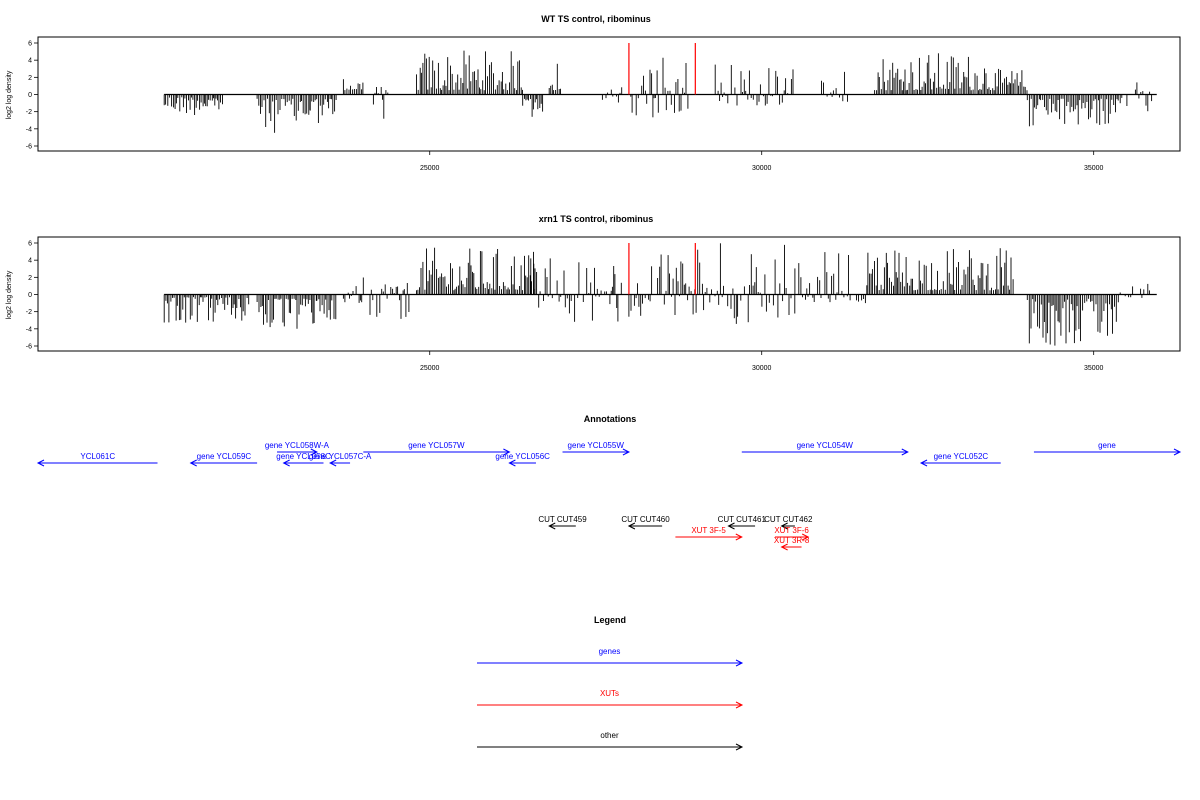  Describe the element at coordinates (610, 651) in the screenshot. I see `legend-label: genes` at that location.